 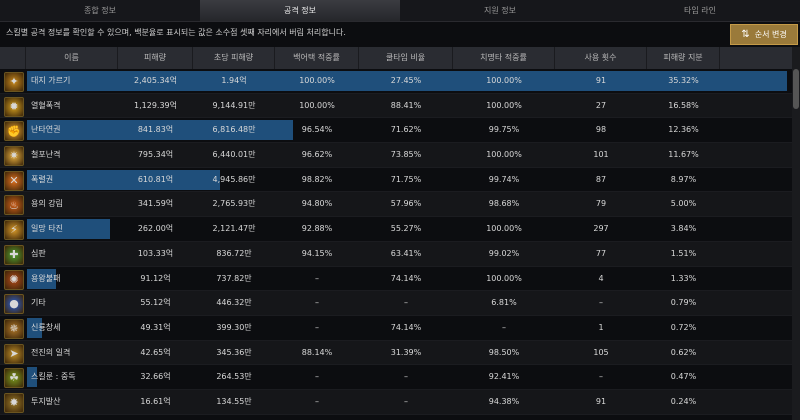 I want to click on skill-name: 열혈폭격, so click(x=46, y=105).